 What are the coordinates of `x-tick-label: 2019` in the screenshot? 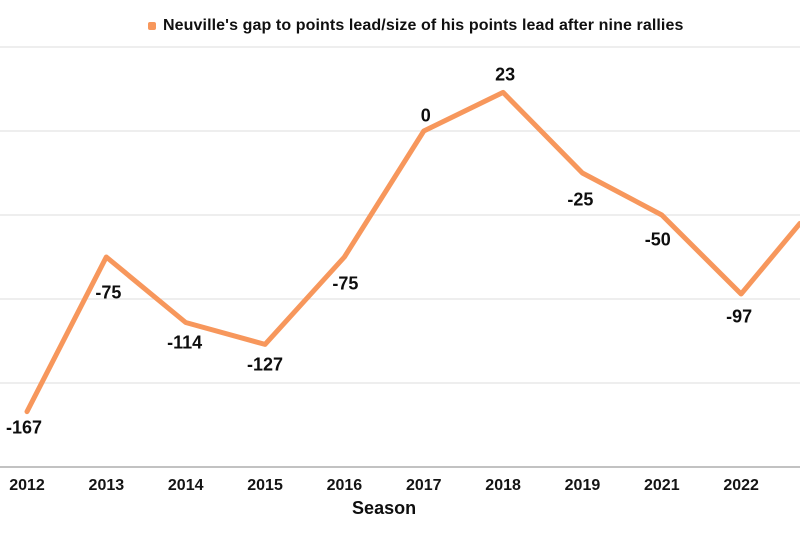 It's located at (582, 485).